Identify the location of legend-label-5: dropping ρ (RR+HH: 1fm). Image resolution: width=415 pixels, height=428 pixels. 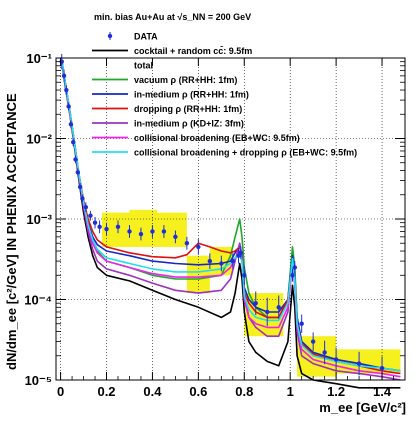
(188, 109).